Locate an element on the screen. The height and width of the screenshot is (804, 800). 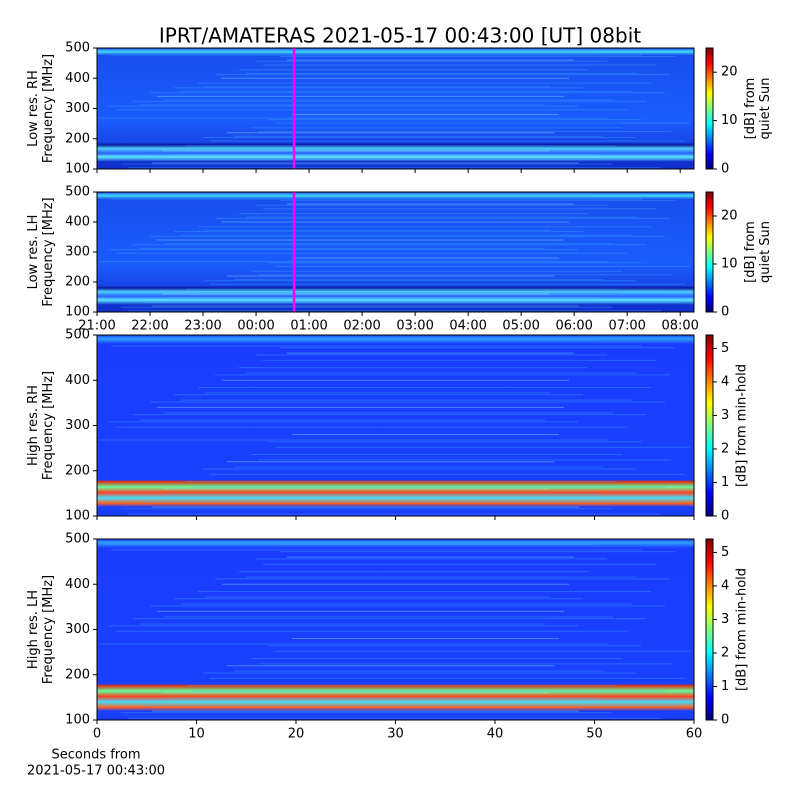
x-tick-label: 40 is located at coordinates (495, 734).